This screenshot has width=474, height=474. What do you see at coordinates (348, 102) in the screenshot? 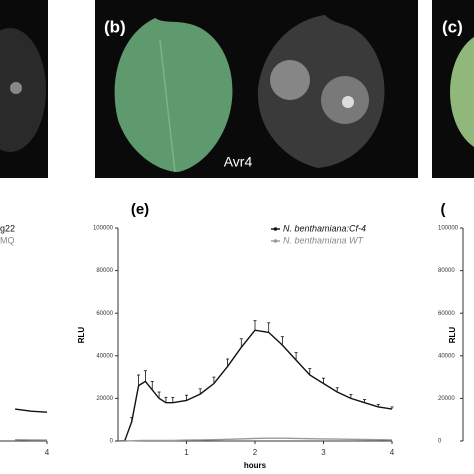
I see `lesion-center` at bounding box center [348, 102].